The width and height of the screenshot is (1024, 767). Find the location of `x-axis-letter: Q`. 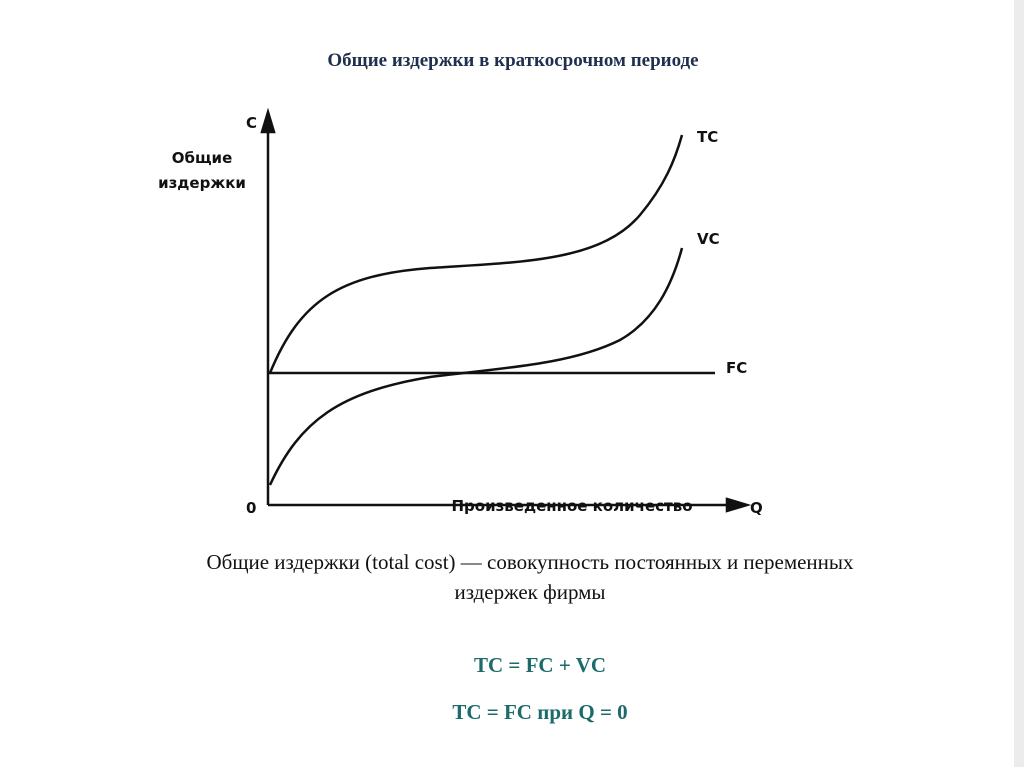

x-axis-letter: Q is located at coordinates (756, 508).